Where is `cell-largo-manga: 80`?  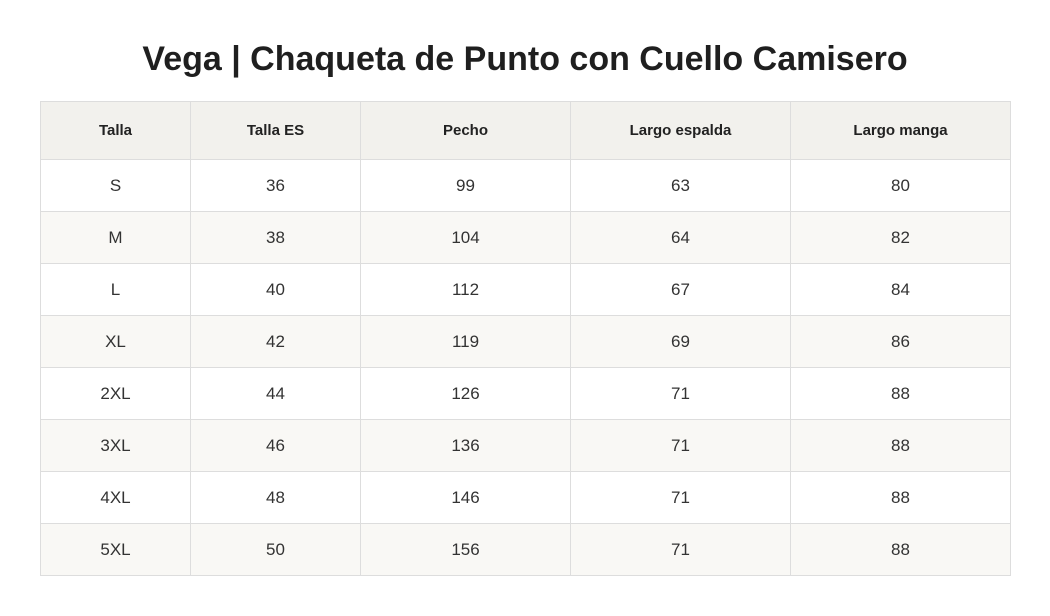 cell-largo-manga: 80 is located at coordinates (900, 185).